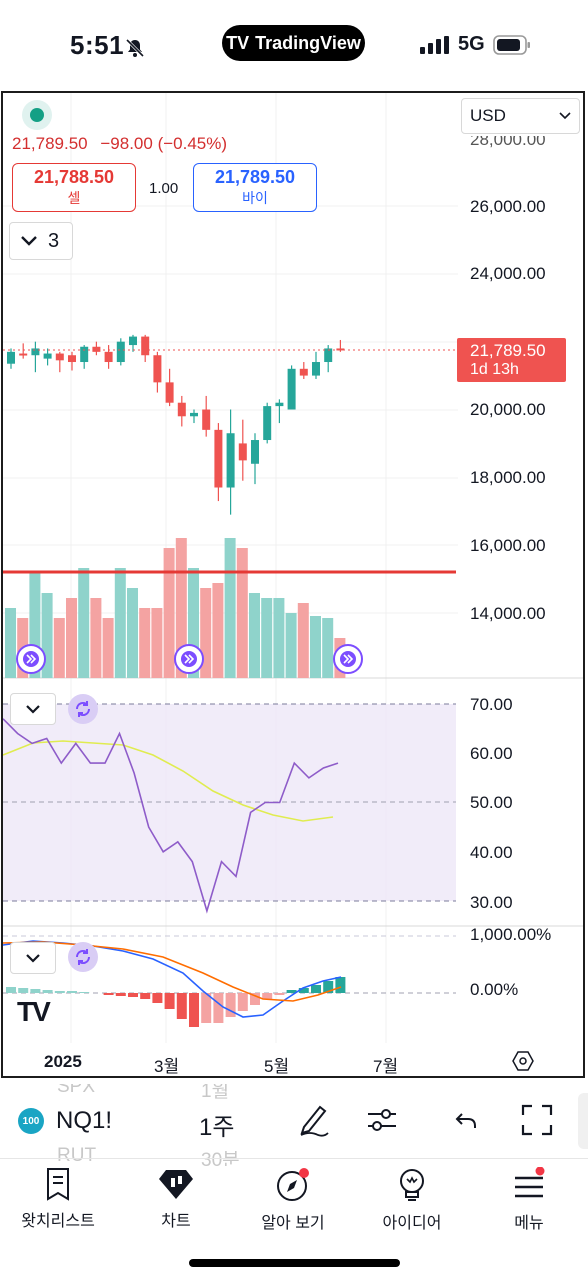 Image resolution: width=588 pixels, height=1280 pixels. What do you see at coordinates (34, 1011) in the screenshot?
I see `tradingview-watermark-icon: TV` at bounding box center [34, 1011].